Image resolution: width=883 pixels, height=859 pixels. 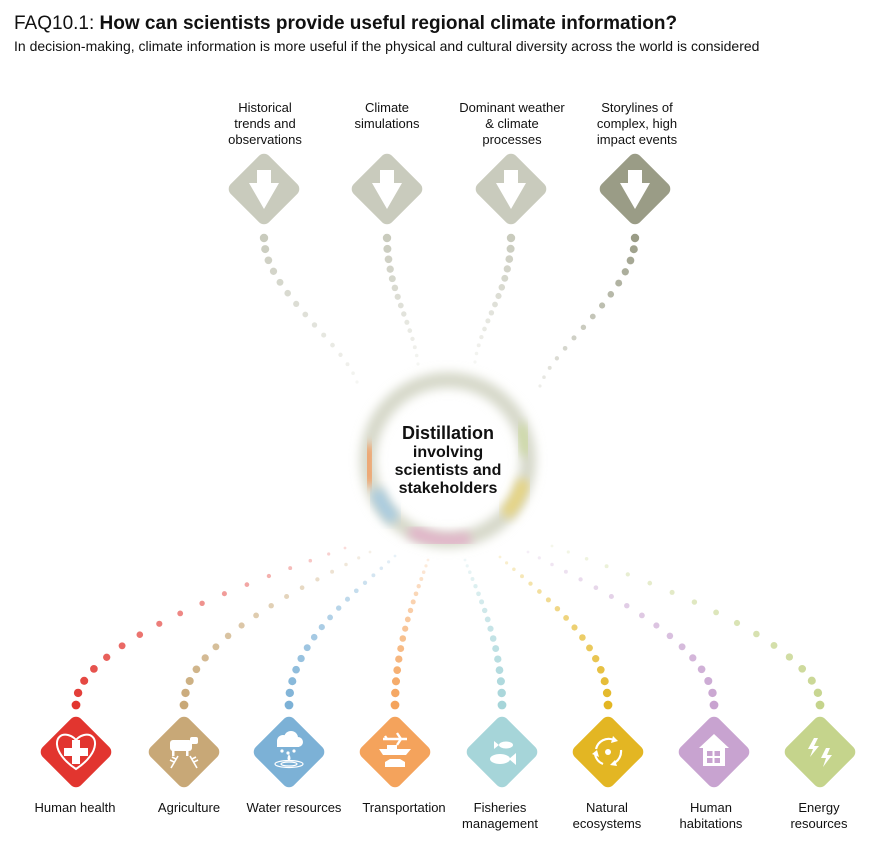 What do you see at coordinates (57, 23) in the screenshot?
I see `title-prefix: FAQ10.1:` at bounding box center [57, 23].